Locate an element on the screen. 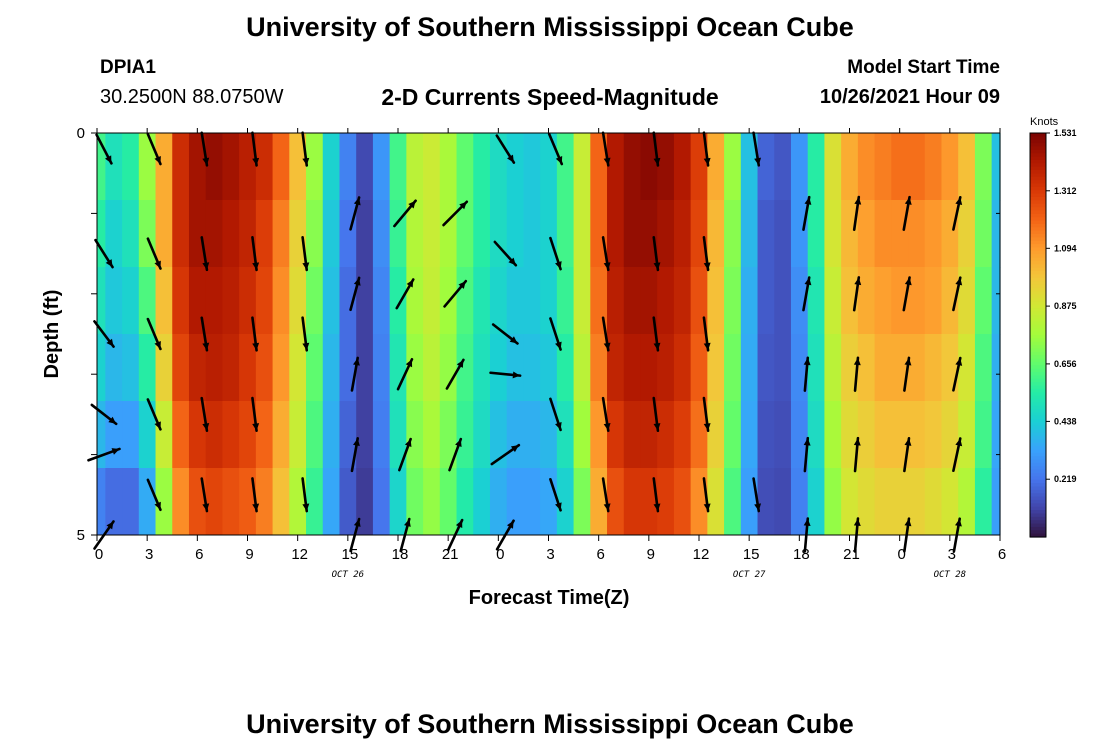  colorbar-tick-label: 1.094 is located at coordinates (1065, 248).